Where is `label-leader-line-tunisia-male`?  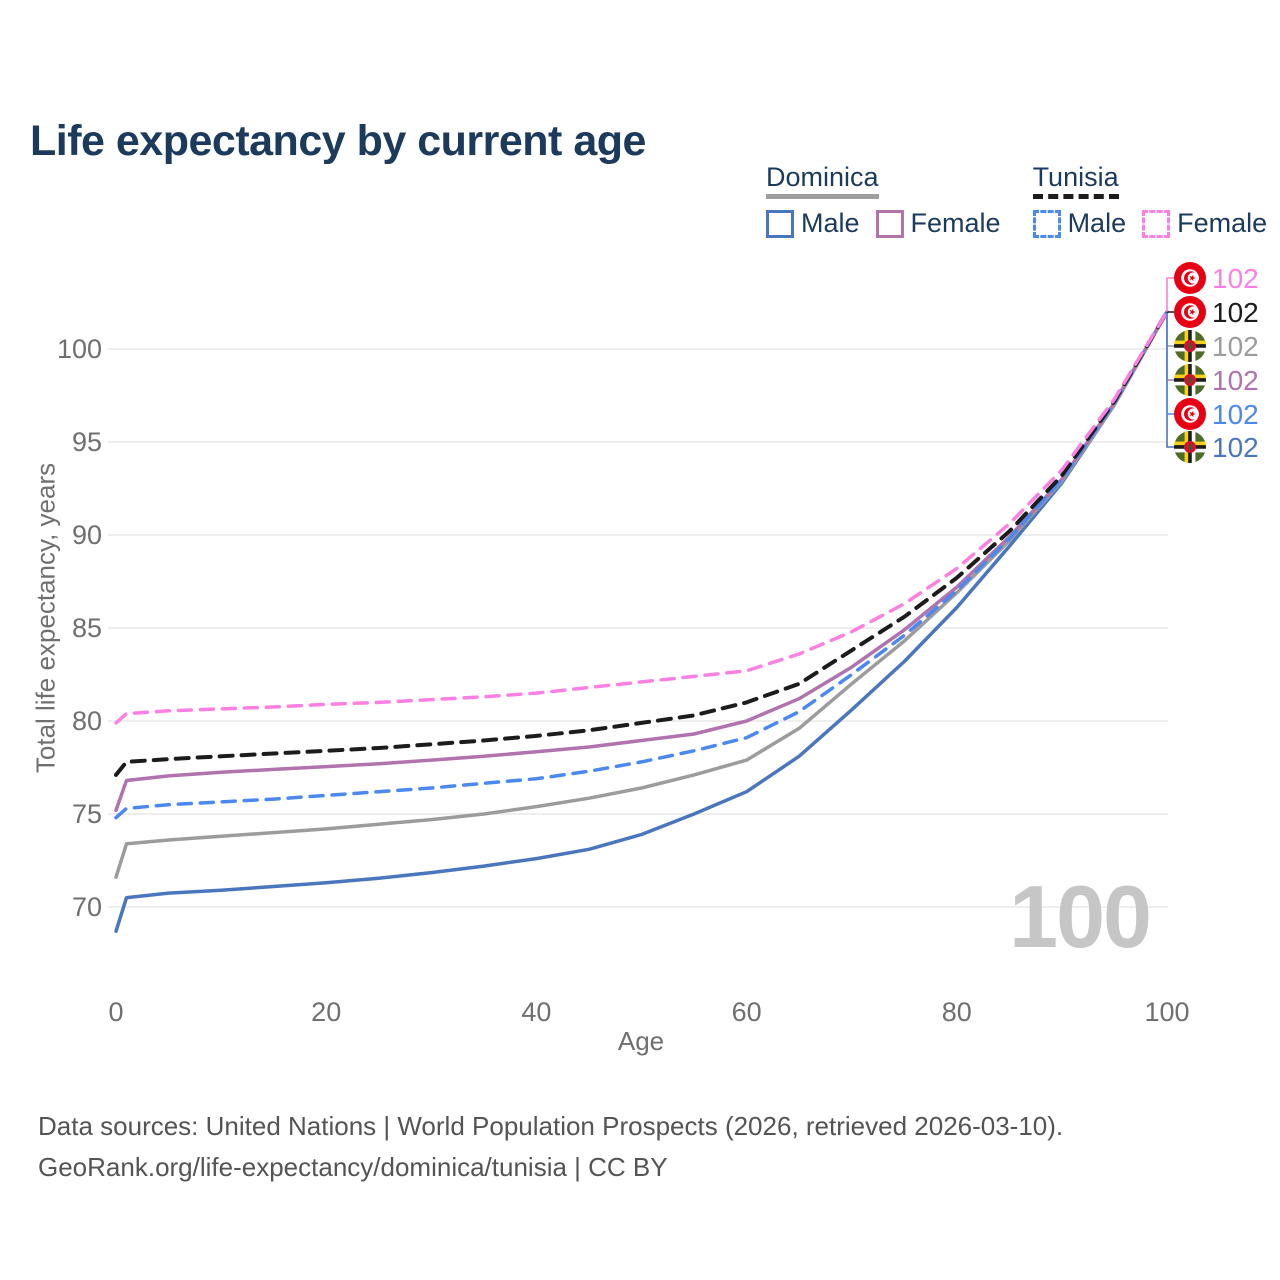
label-leader-line-tunisia-male is located at coordinates (1170, 363).